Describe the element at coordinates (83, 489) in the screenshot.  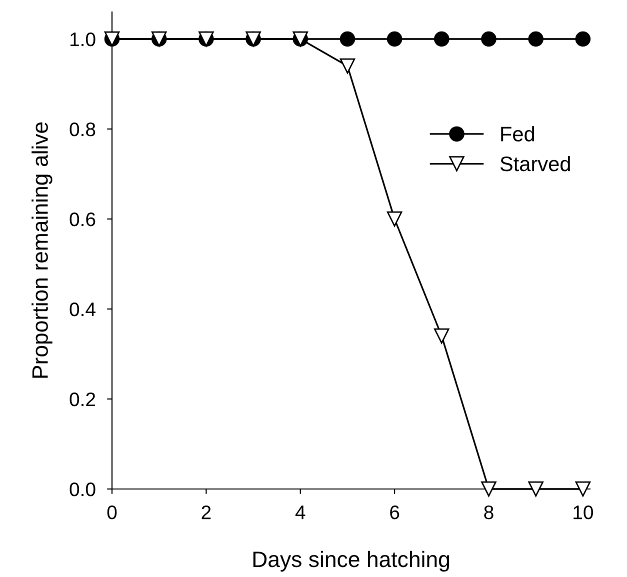
I see `y-tick-label: 0.0` at that location.